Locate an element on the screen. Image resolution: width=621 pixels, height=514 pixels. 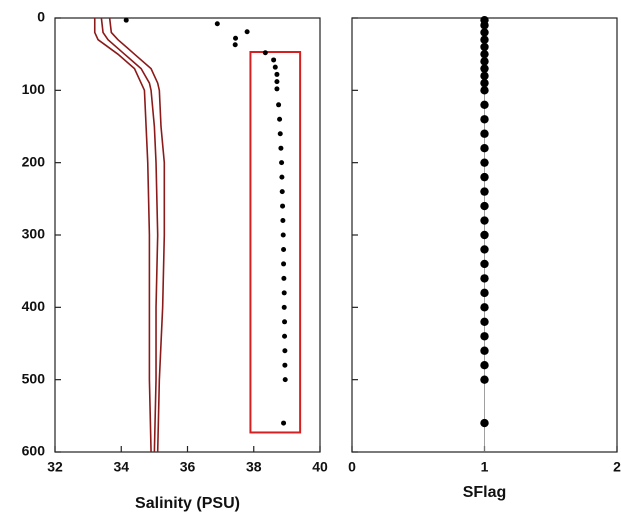
x-tick-label: 34 is located at coordinates (121, 467).